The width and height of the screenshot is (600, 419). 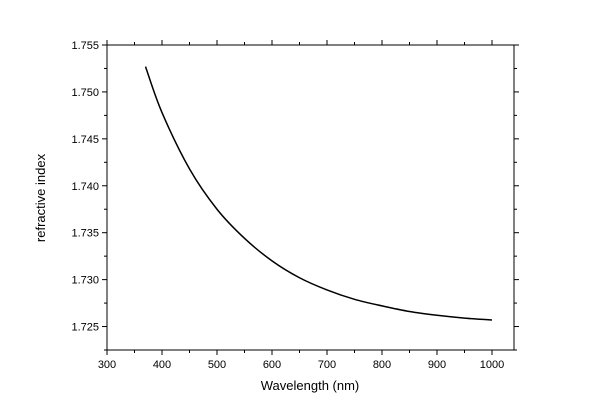 I want to click on y-tick-label: 1.740, so click(x=85, y=187).